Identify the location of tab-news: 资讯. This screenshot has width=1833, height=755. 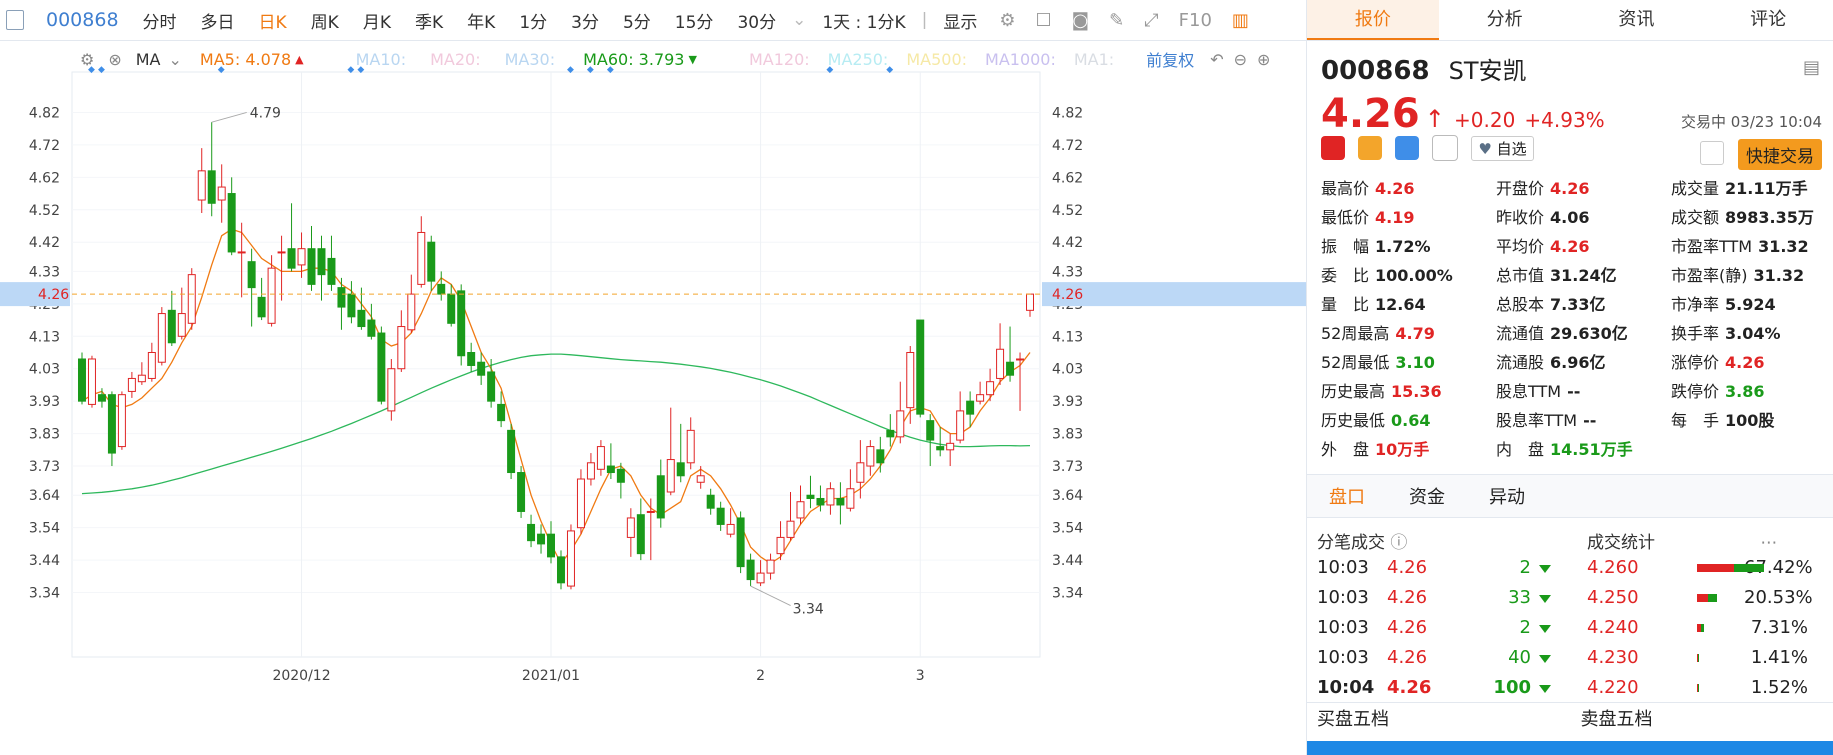
(1636, 19).